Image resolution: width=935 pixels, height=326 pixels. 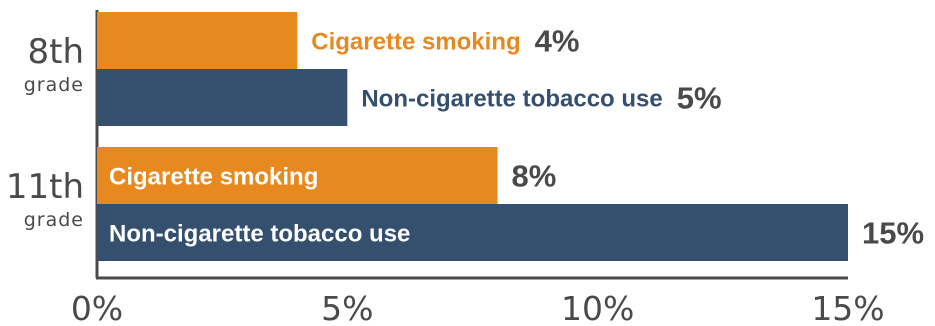 I want to click on data-label: 4%, so click(x=557, y=41).